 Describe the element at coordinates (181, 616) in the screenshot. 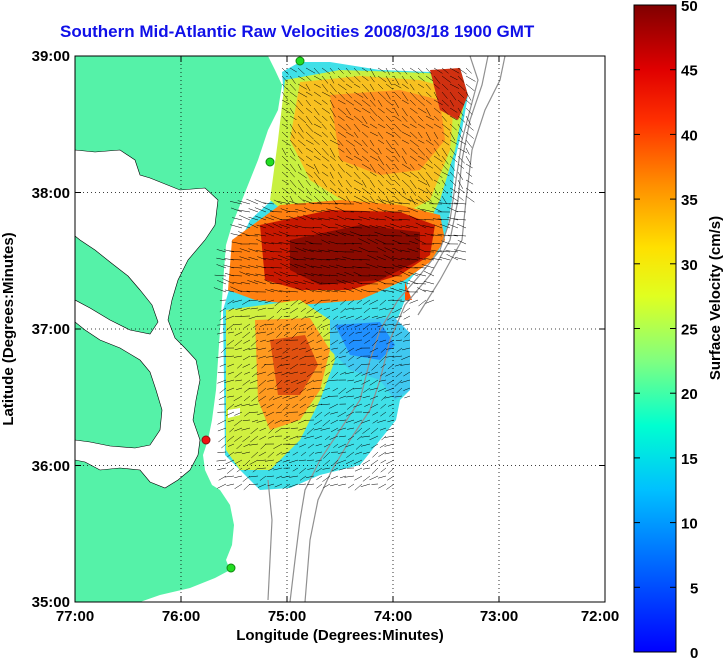

I see `x-tick-label: 76:00` at that location.